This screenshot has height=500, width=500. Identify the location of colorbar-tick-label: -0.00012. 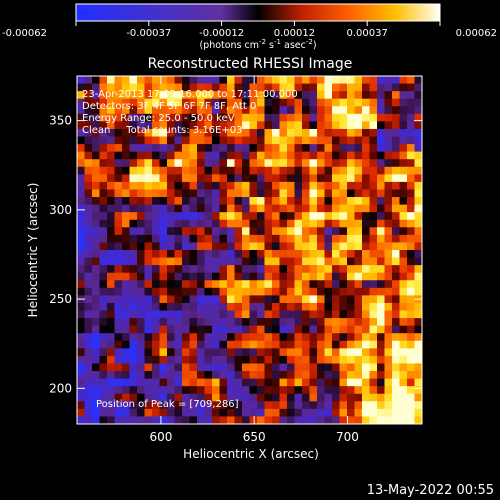
(221, 33).